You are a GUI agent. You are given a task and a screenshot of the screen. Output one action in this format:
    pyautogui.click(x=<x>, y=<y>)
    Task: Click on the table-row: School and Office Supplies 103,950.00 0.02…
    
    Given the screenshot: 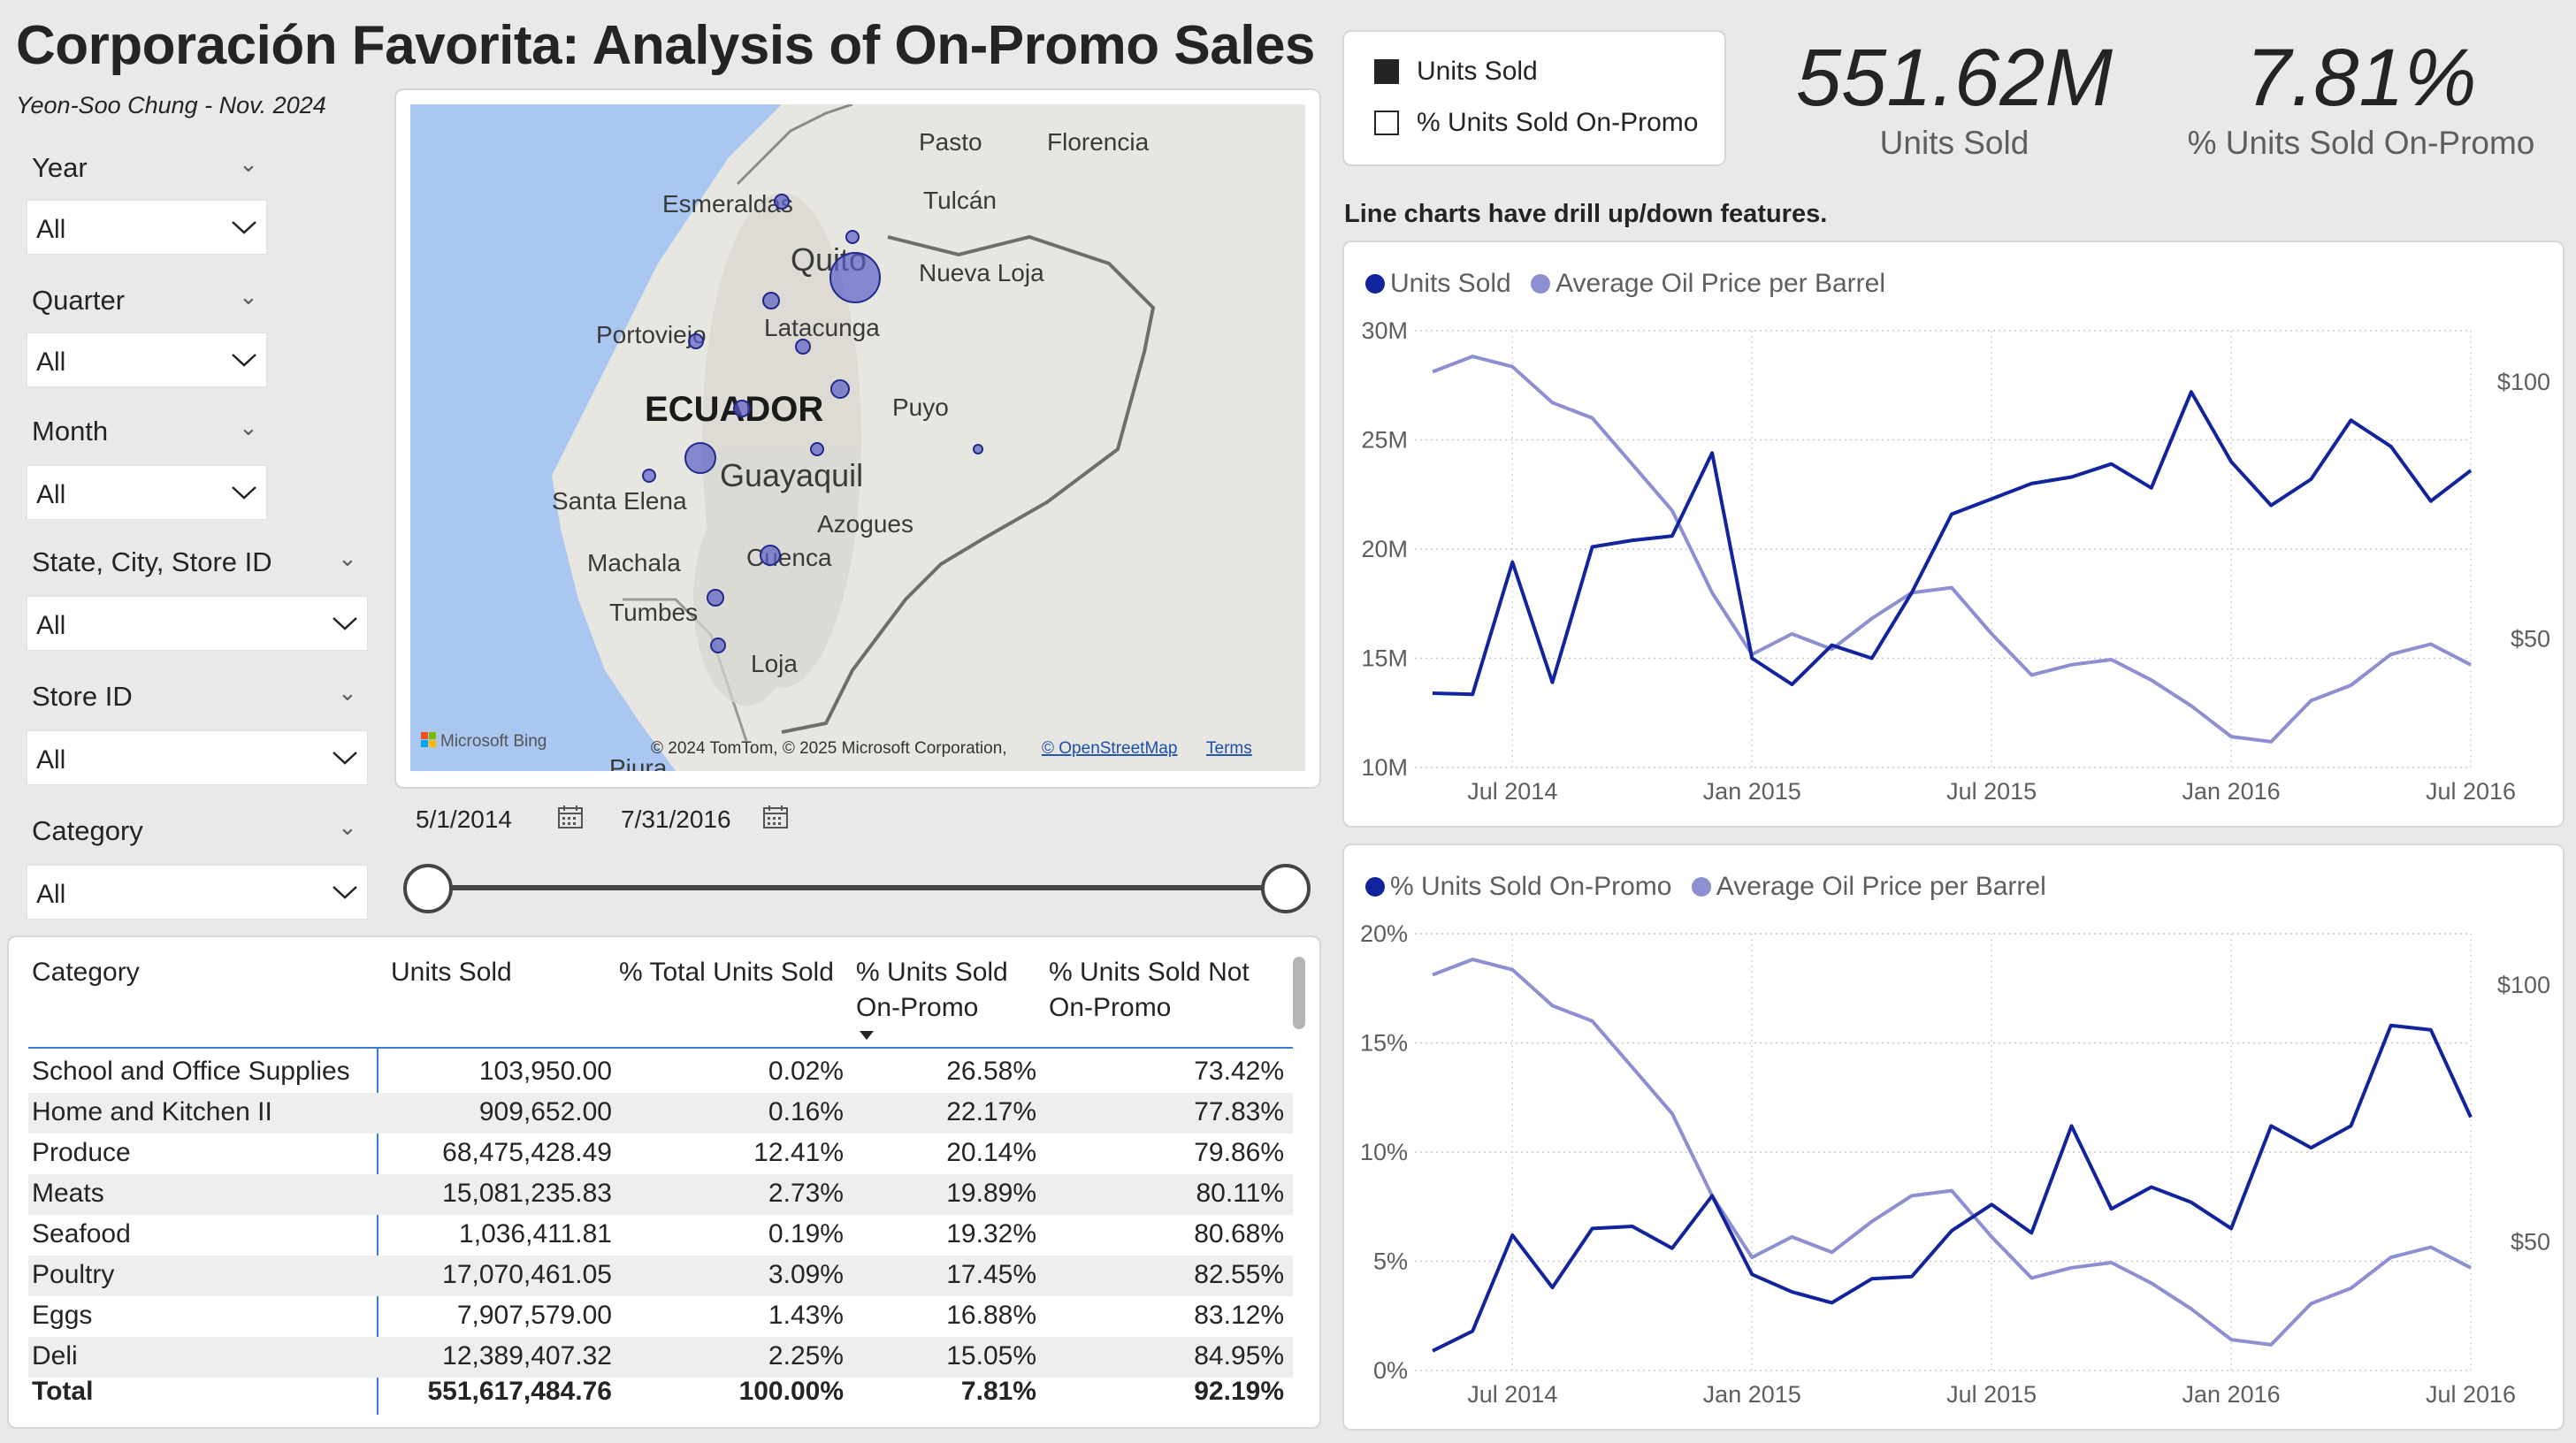 What is the action you would take?
    pyautogui.click(x=660, y=1072)
    